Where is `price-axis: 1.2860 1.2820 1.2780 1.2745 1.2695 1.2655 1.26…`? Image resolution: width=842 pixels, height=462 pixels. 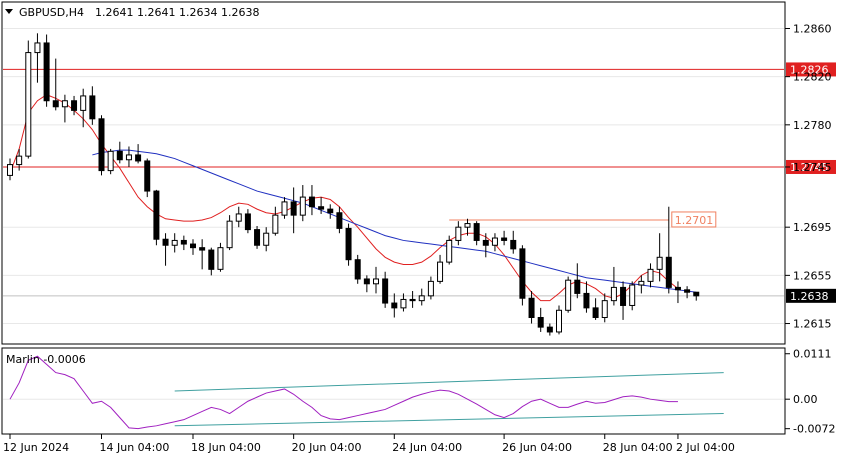
price-axis: 1.2860 1.2820 1.2780 1.2745 1.2695 1.2655 1.26… is located at coordinates (810, 176).